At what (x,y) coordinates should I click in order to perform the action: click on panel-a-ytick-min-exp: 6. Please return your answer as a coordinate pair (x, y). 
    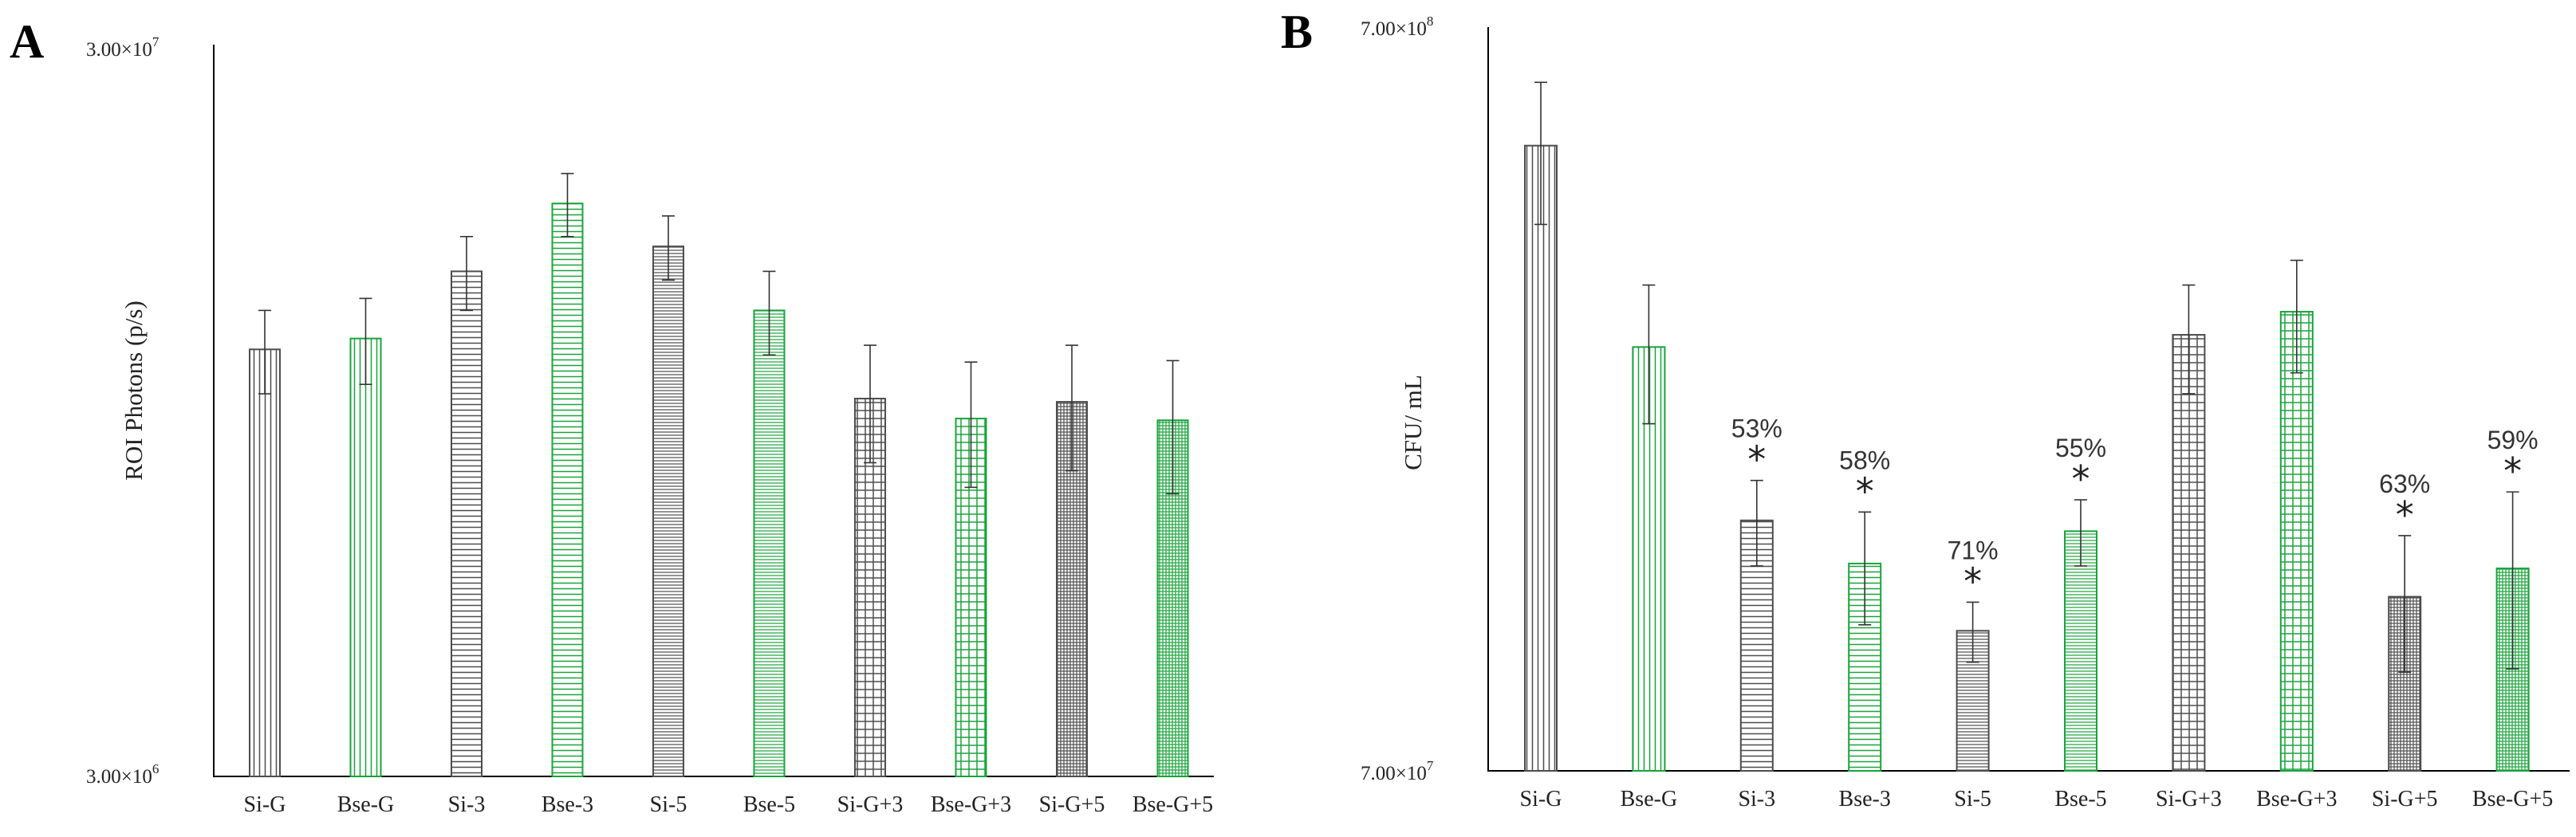
    Looking at the image, I should click on (156, 768).